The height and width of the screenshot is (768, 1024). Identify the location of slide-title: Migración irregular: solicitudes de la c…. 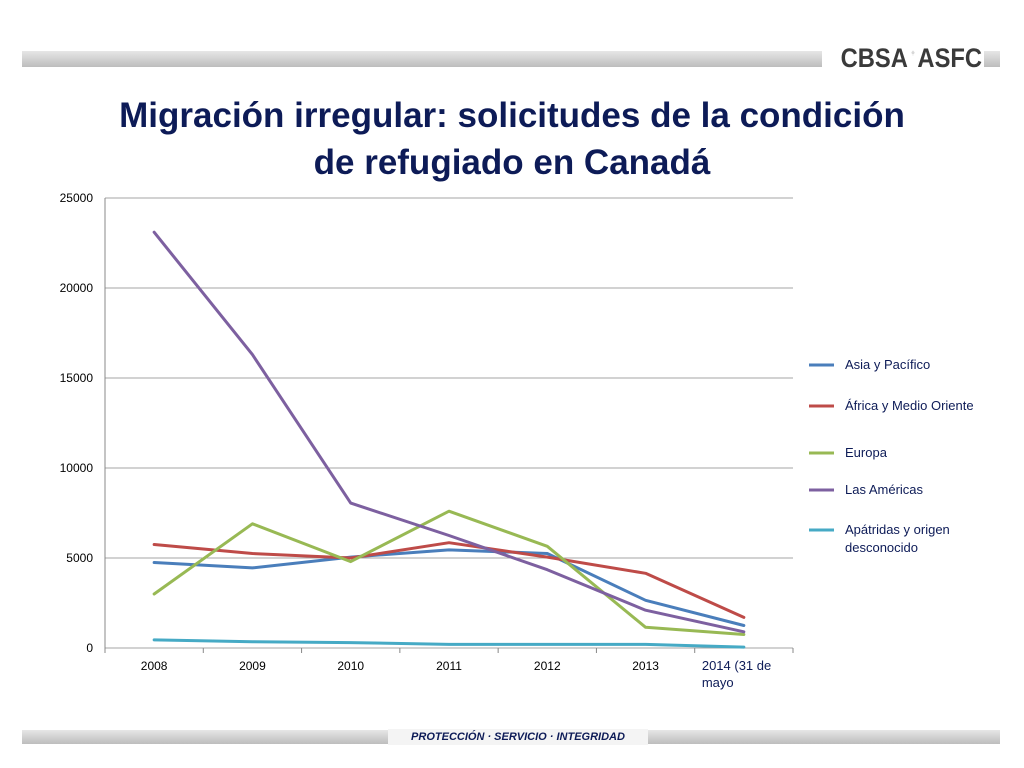
(512, 139).